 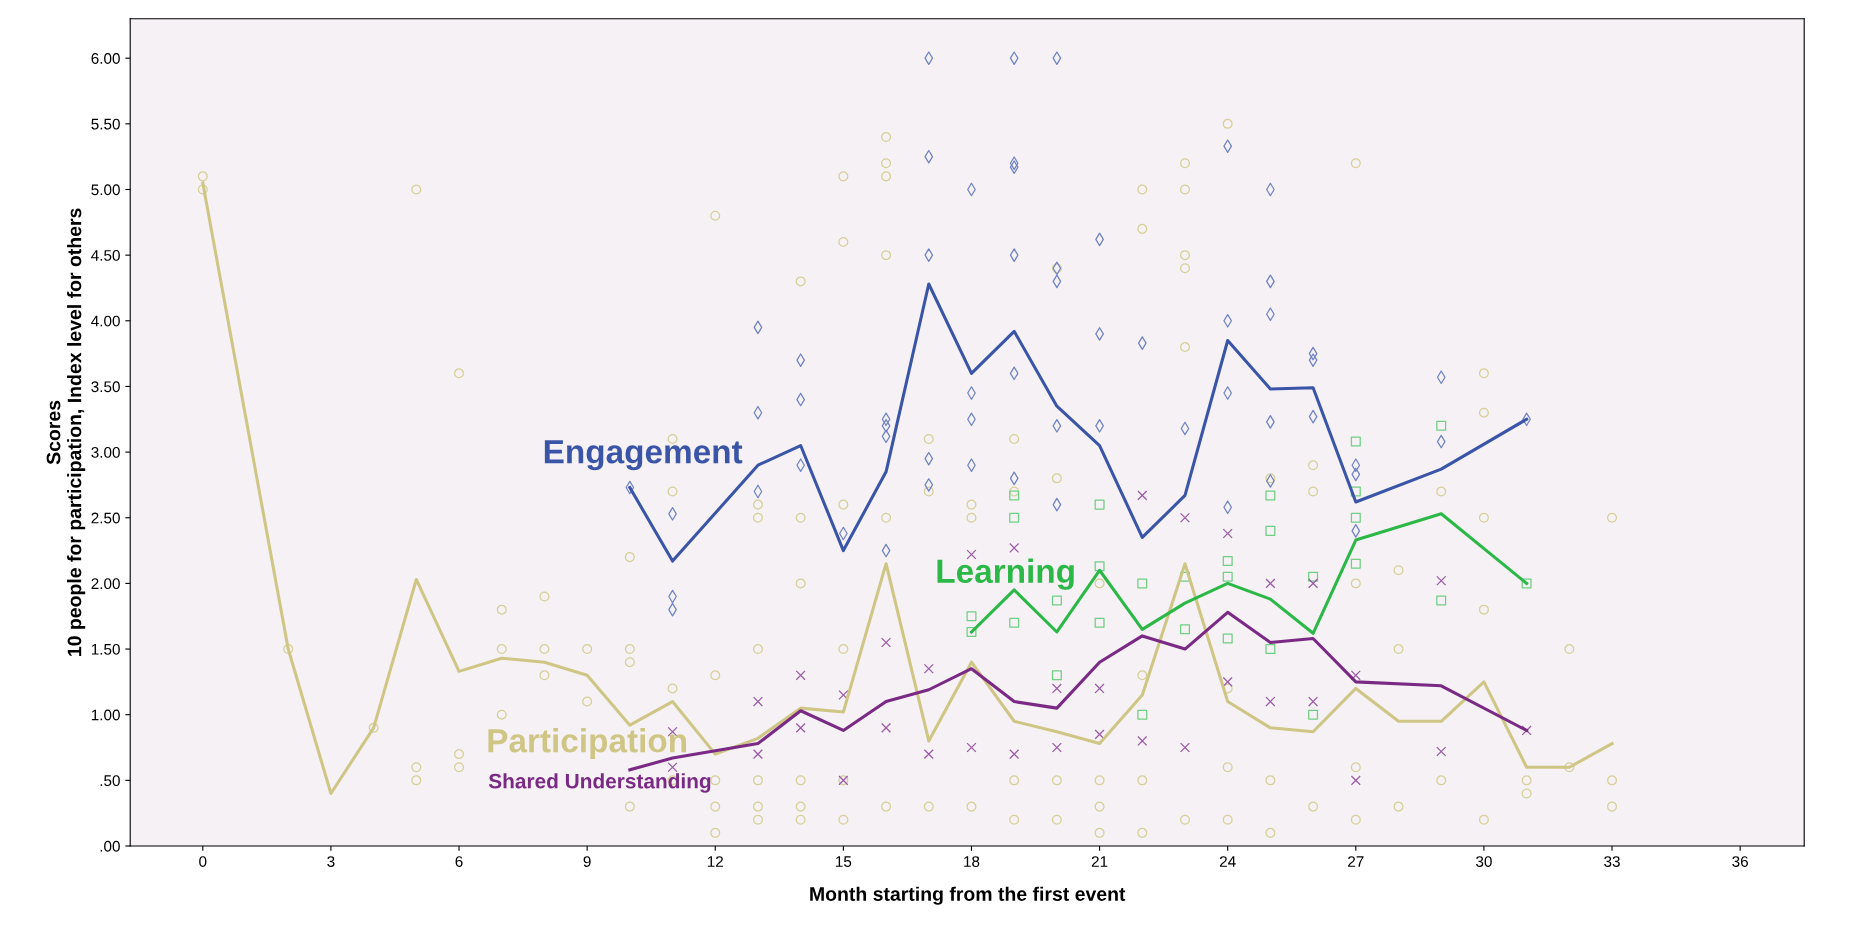 I want to click on x-tick-label: 0, so click(x=203, y=861).